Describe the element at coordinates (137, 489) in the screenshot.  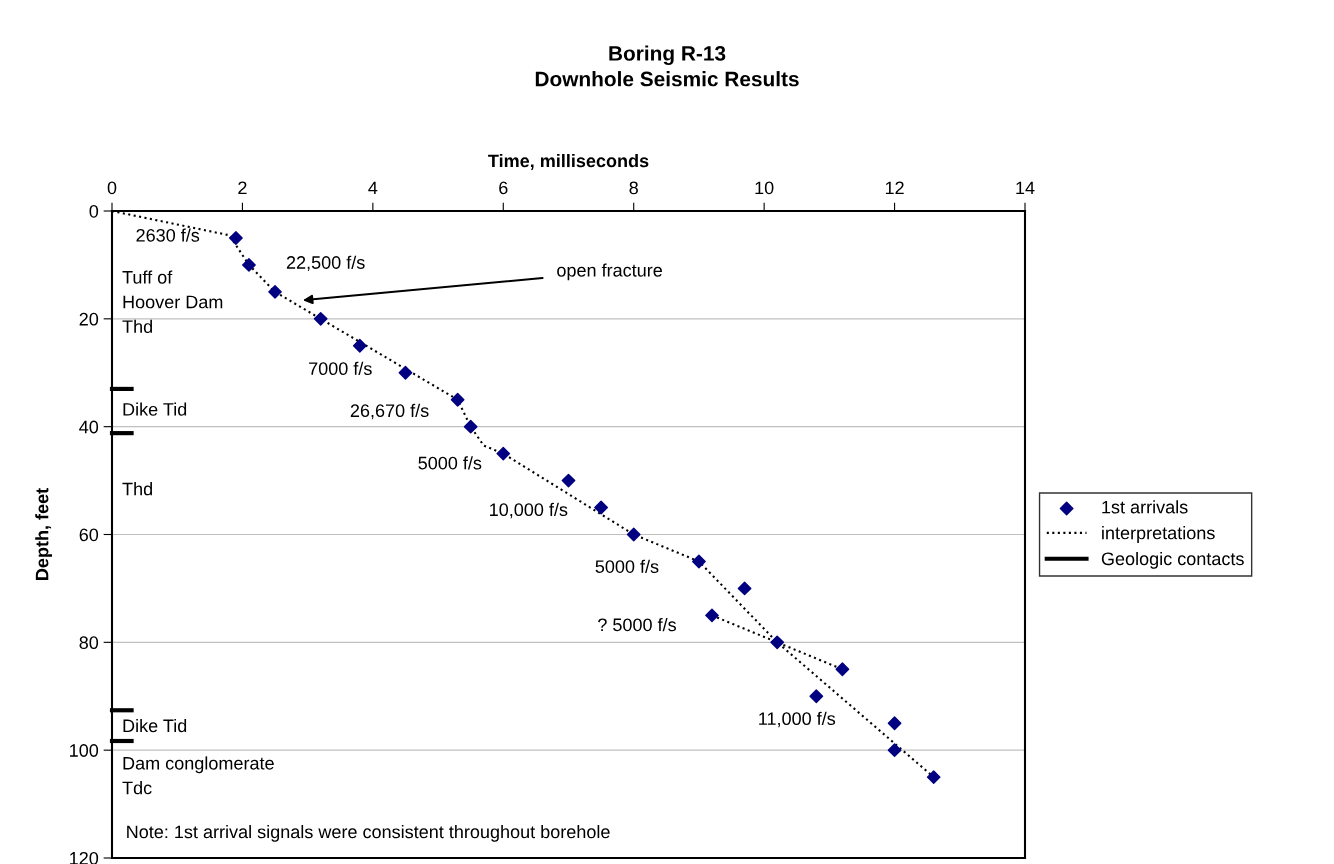
I see `annotation: Thd` at that location.